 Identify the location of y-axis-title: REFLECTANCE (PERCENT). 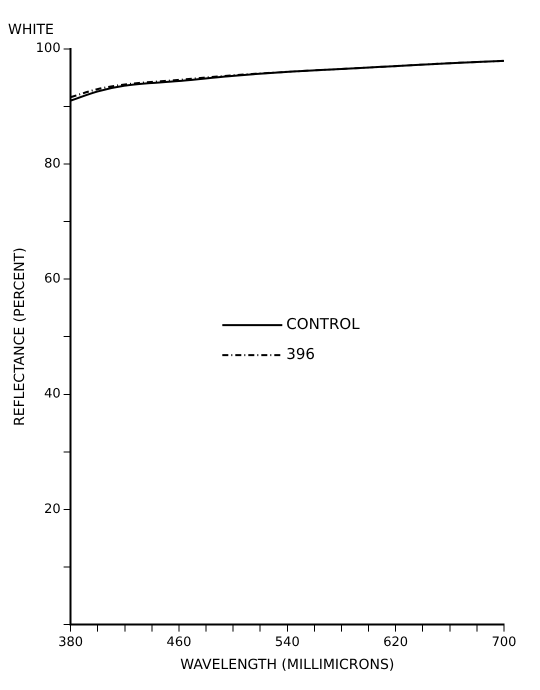
(20, 336).